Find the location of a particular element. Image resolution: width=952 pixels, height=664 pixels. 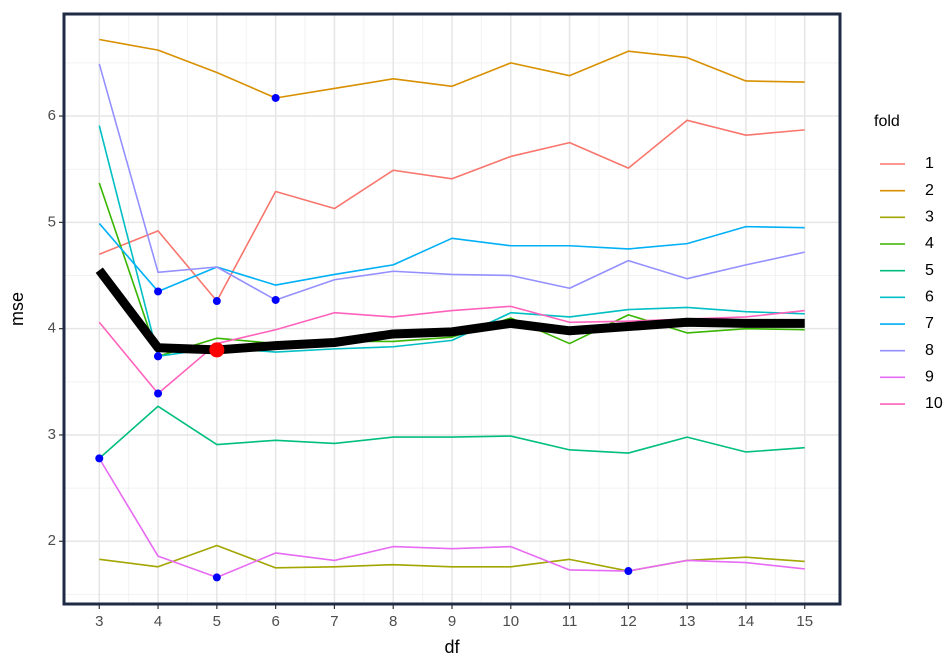

x-tick-label: 13 is located at coordinates (687, 621).